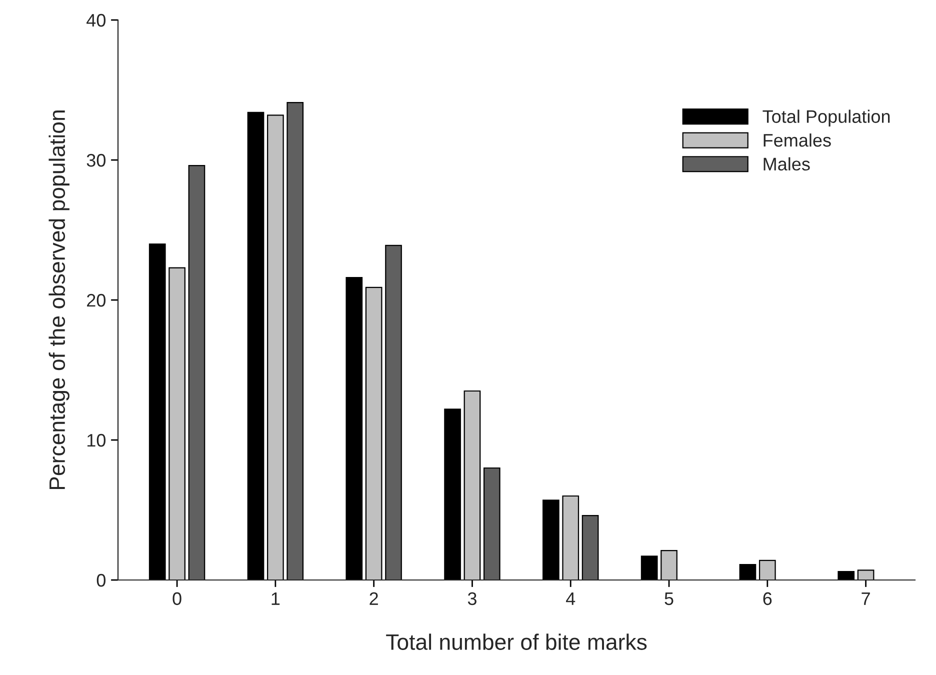 The width and height of the screenshot is (936, 675). I want to click on y-tick-label: 30, so click(96, 160).